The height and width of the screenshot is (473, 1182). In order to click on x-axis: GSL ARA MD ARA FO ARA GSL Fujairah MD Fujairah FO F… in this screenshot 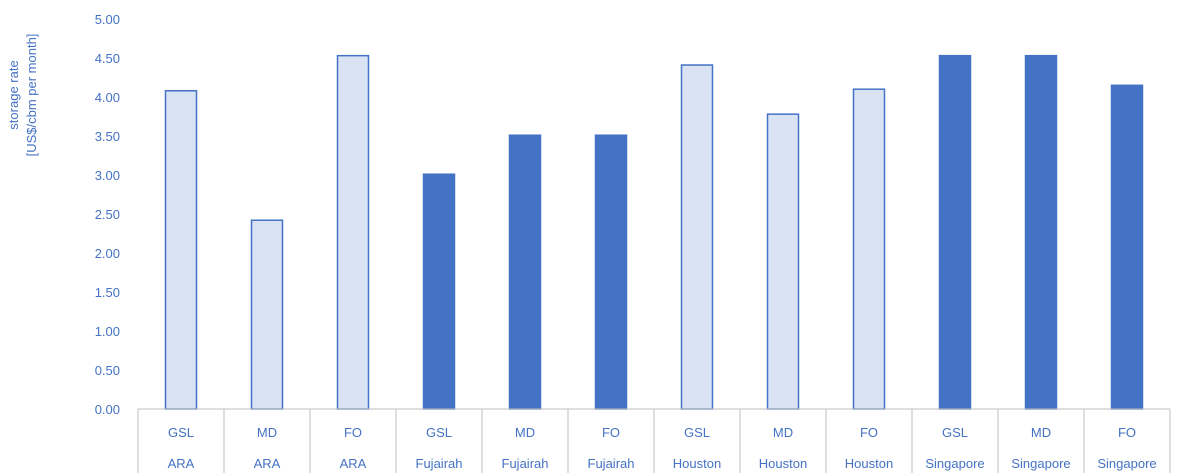, I will do `click(654, 440)`.